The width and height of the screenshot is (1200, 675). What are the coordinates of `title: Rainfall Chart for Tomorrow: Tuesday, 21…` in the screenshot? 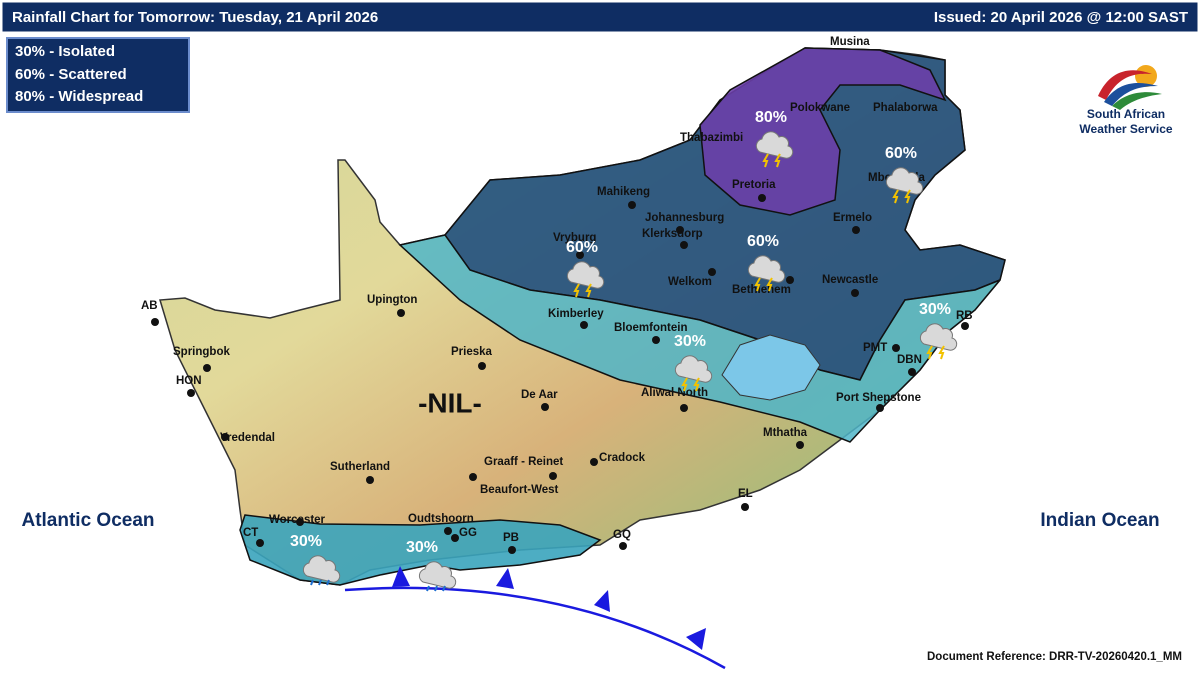 It's located at (195, 17).